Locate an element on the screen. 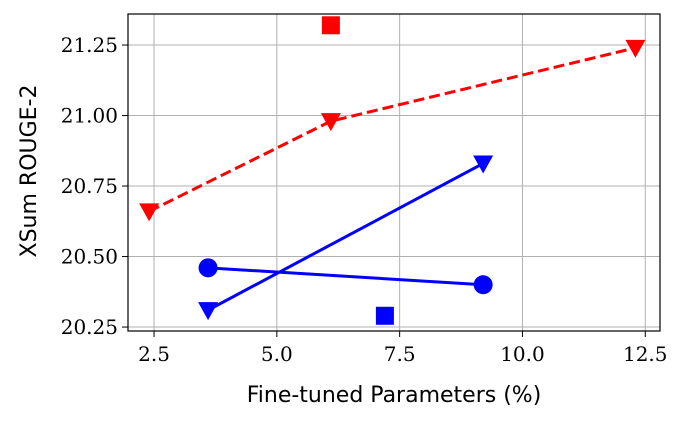 The height and width of the screenshot is (422, 686). x-axis-label: Fine-tuned Parameters (%) is located at coordinates (394, 395).